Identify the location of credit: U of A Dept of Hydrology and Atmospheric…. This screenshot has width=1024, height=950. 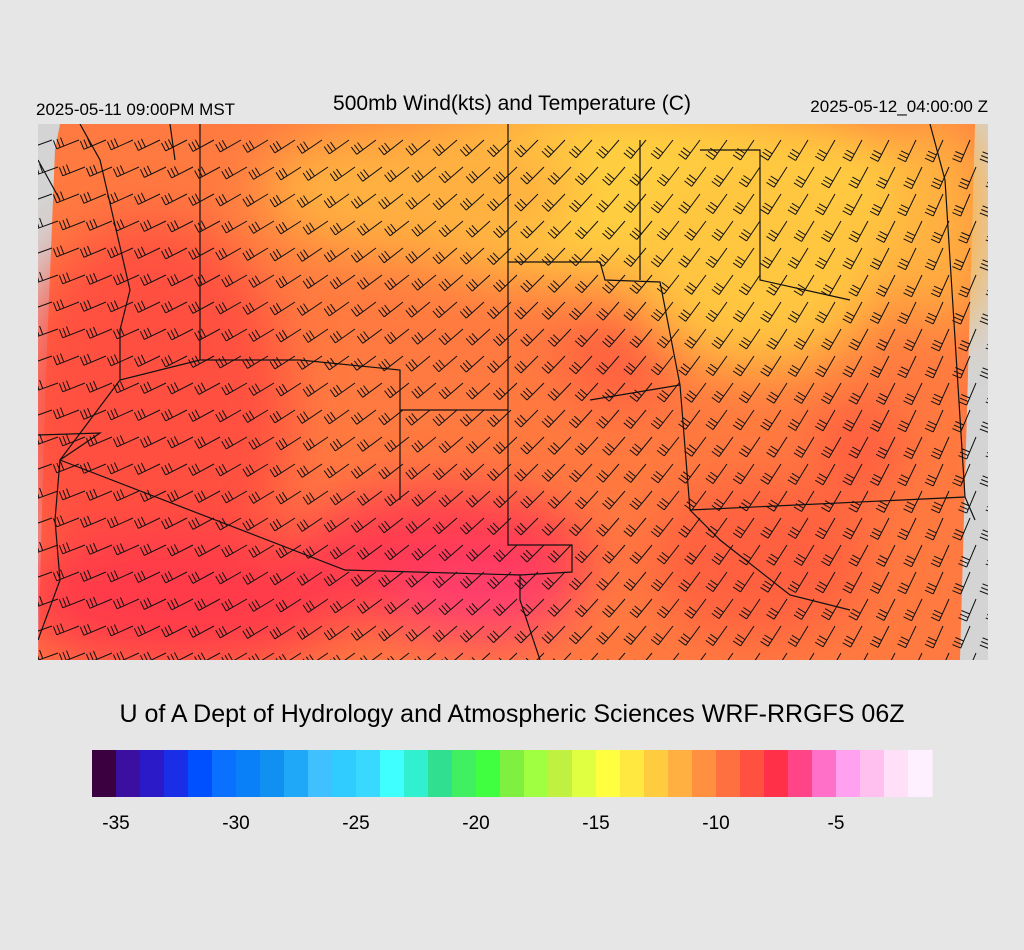
(511, 714).